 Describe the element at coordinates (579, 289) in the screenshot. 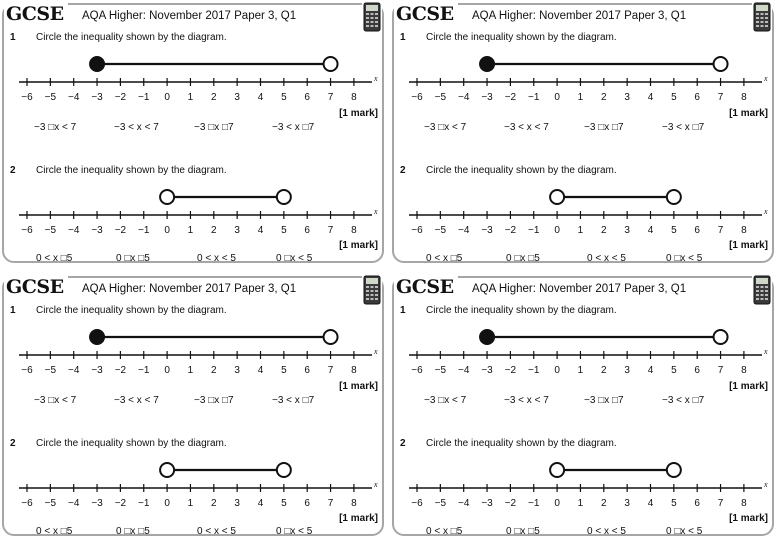

I see `card-title: AQA Higher: November 2017 Paper 3, Q1` at that location.